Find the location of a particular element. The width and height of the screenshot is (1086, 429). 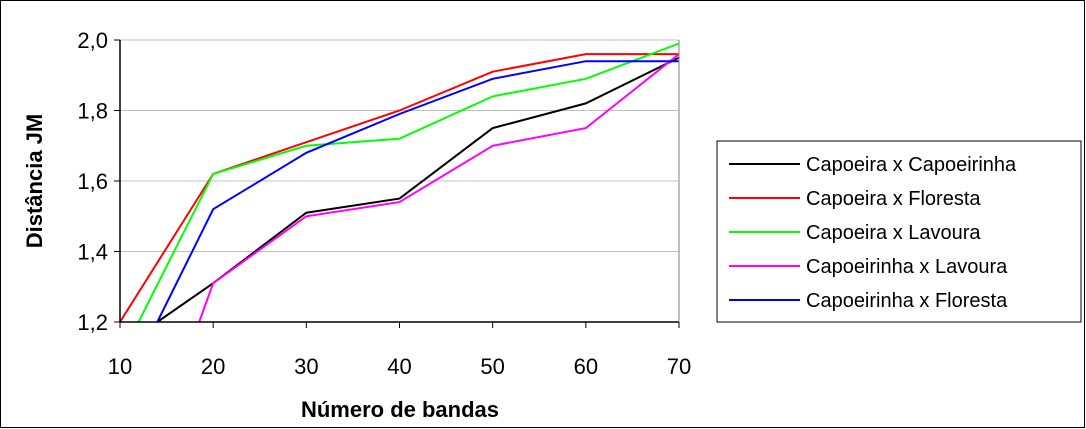

y-tick-label: 2,0 is located at coordinates (92, 40).